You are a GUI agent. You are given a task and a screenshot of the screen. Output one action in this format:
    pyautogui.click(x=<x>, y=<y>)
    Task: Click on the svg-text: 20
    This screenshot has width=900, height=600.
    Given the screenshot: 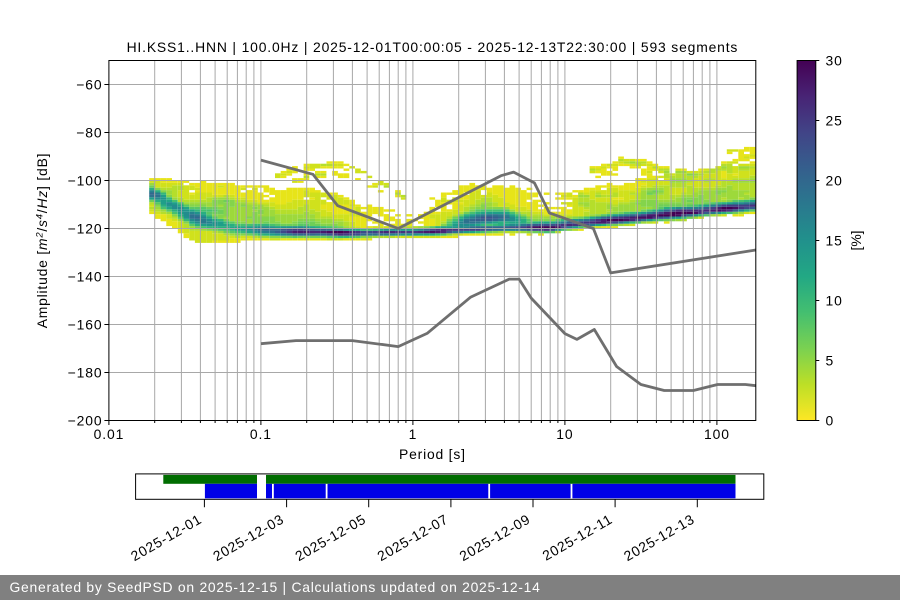 What is the action you would take?
    pyautogui.click(x=834, y=181)
    